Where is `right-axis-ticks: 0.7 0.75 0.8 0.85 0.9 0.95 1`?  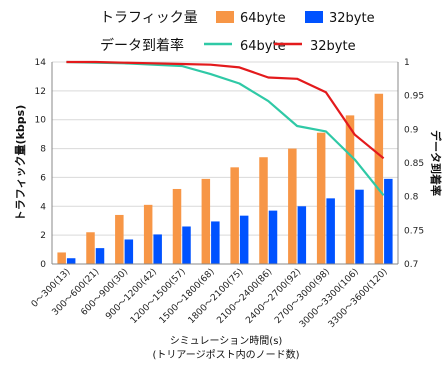 right-axis-ticks: 0.7 0.75 0.8 0.85 0.9 0.95 1 is located at coordinates (414, 164).